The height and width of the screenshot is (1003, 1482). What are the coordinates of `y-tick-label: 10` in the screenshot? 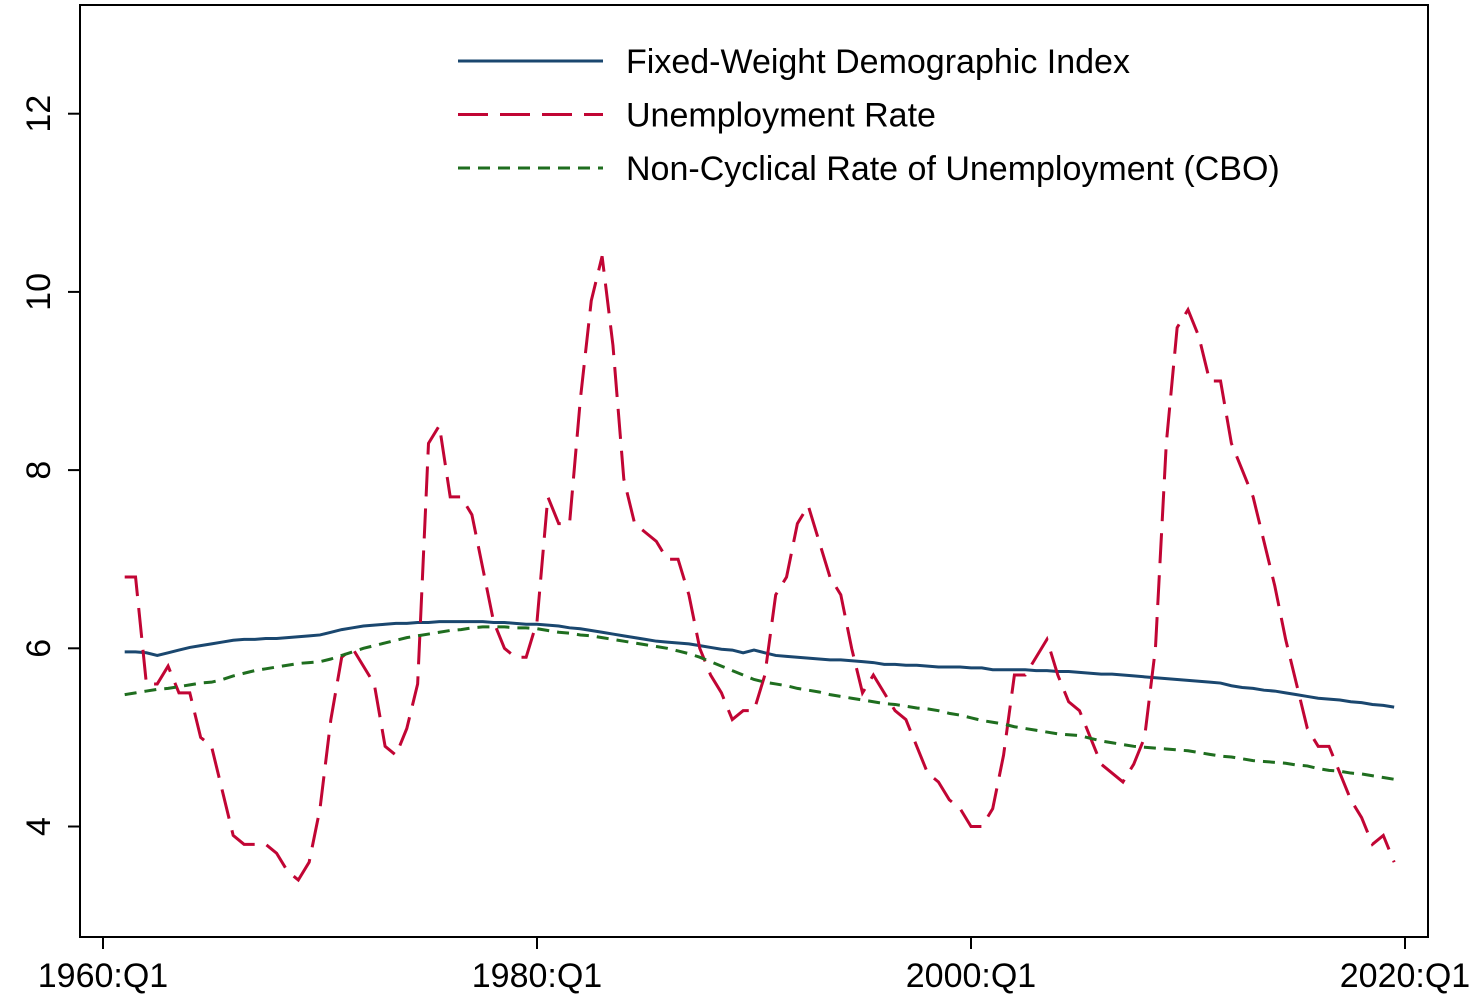 It's located at (39, 292).